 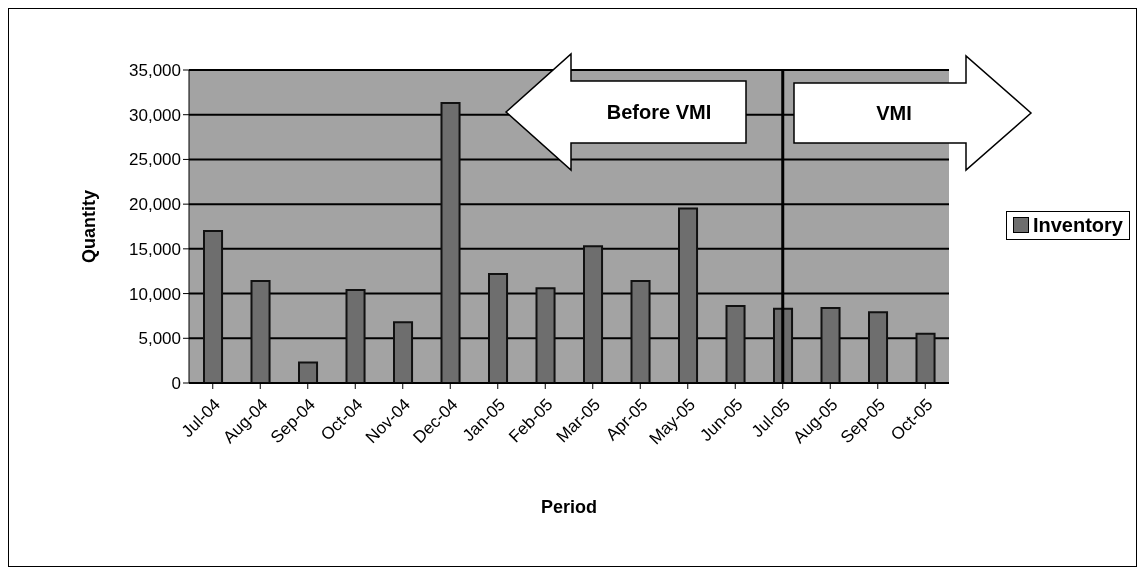 I want to click on x-axis-title: Period, so click(x=569, y=507).